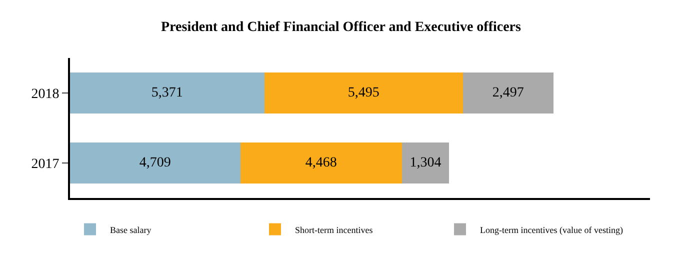 This screenshot has height=266, width=682. I want to click on data-label: 2,497, so click(508, 93).